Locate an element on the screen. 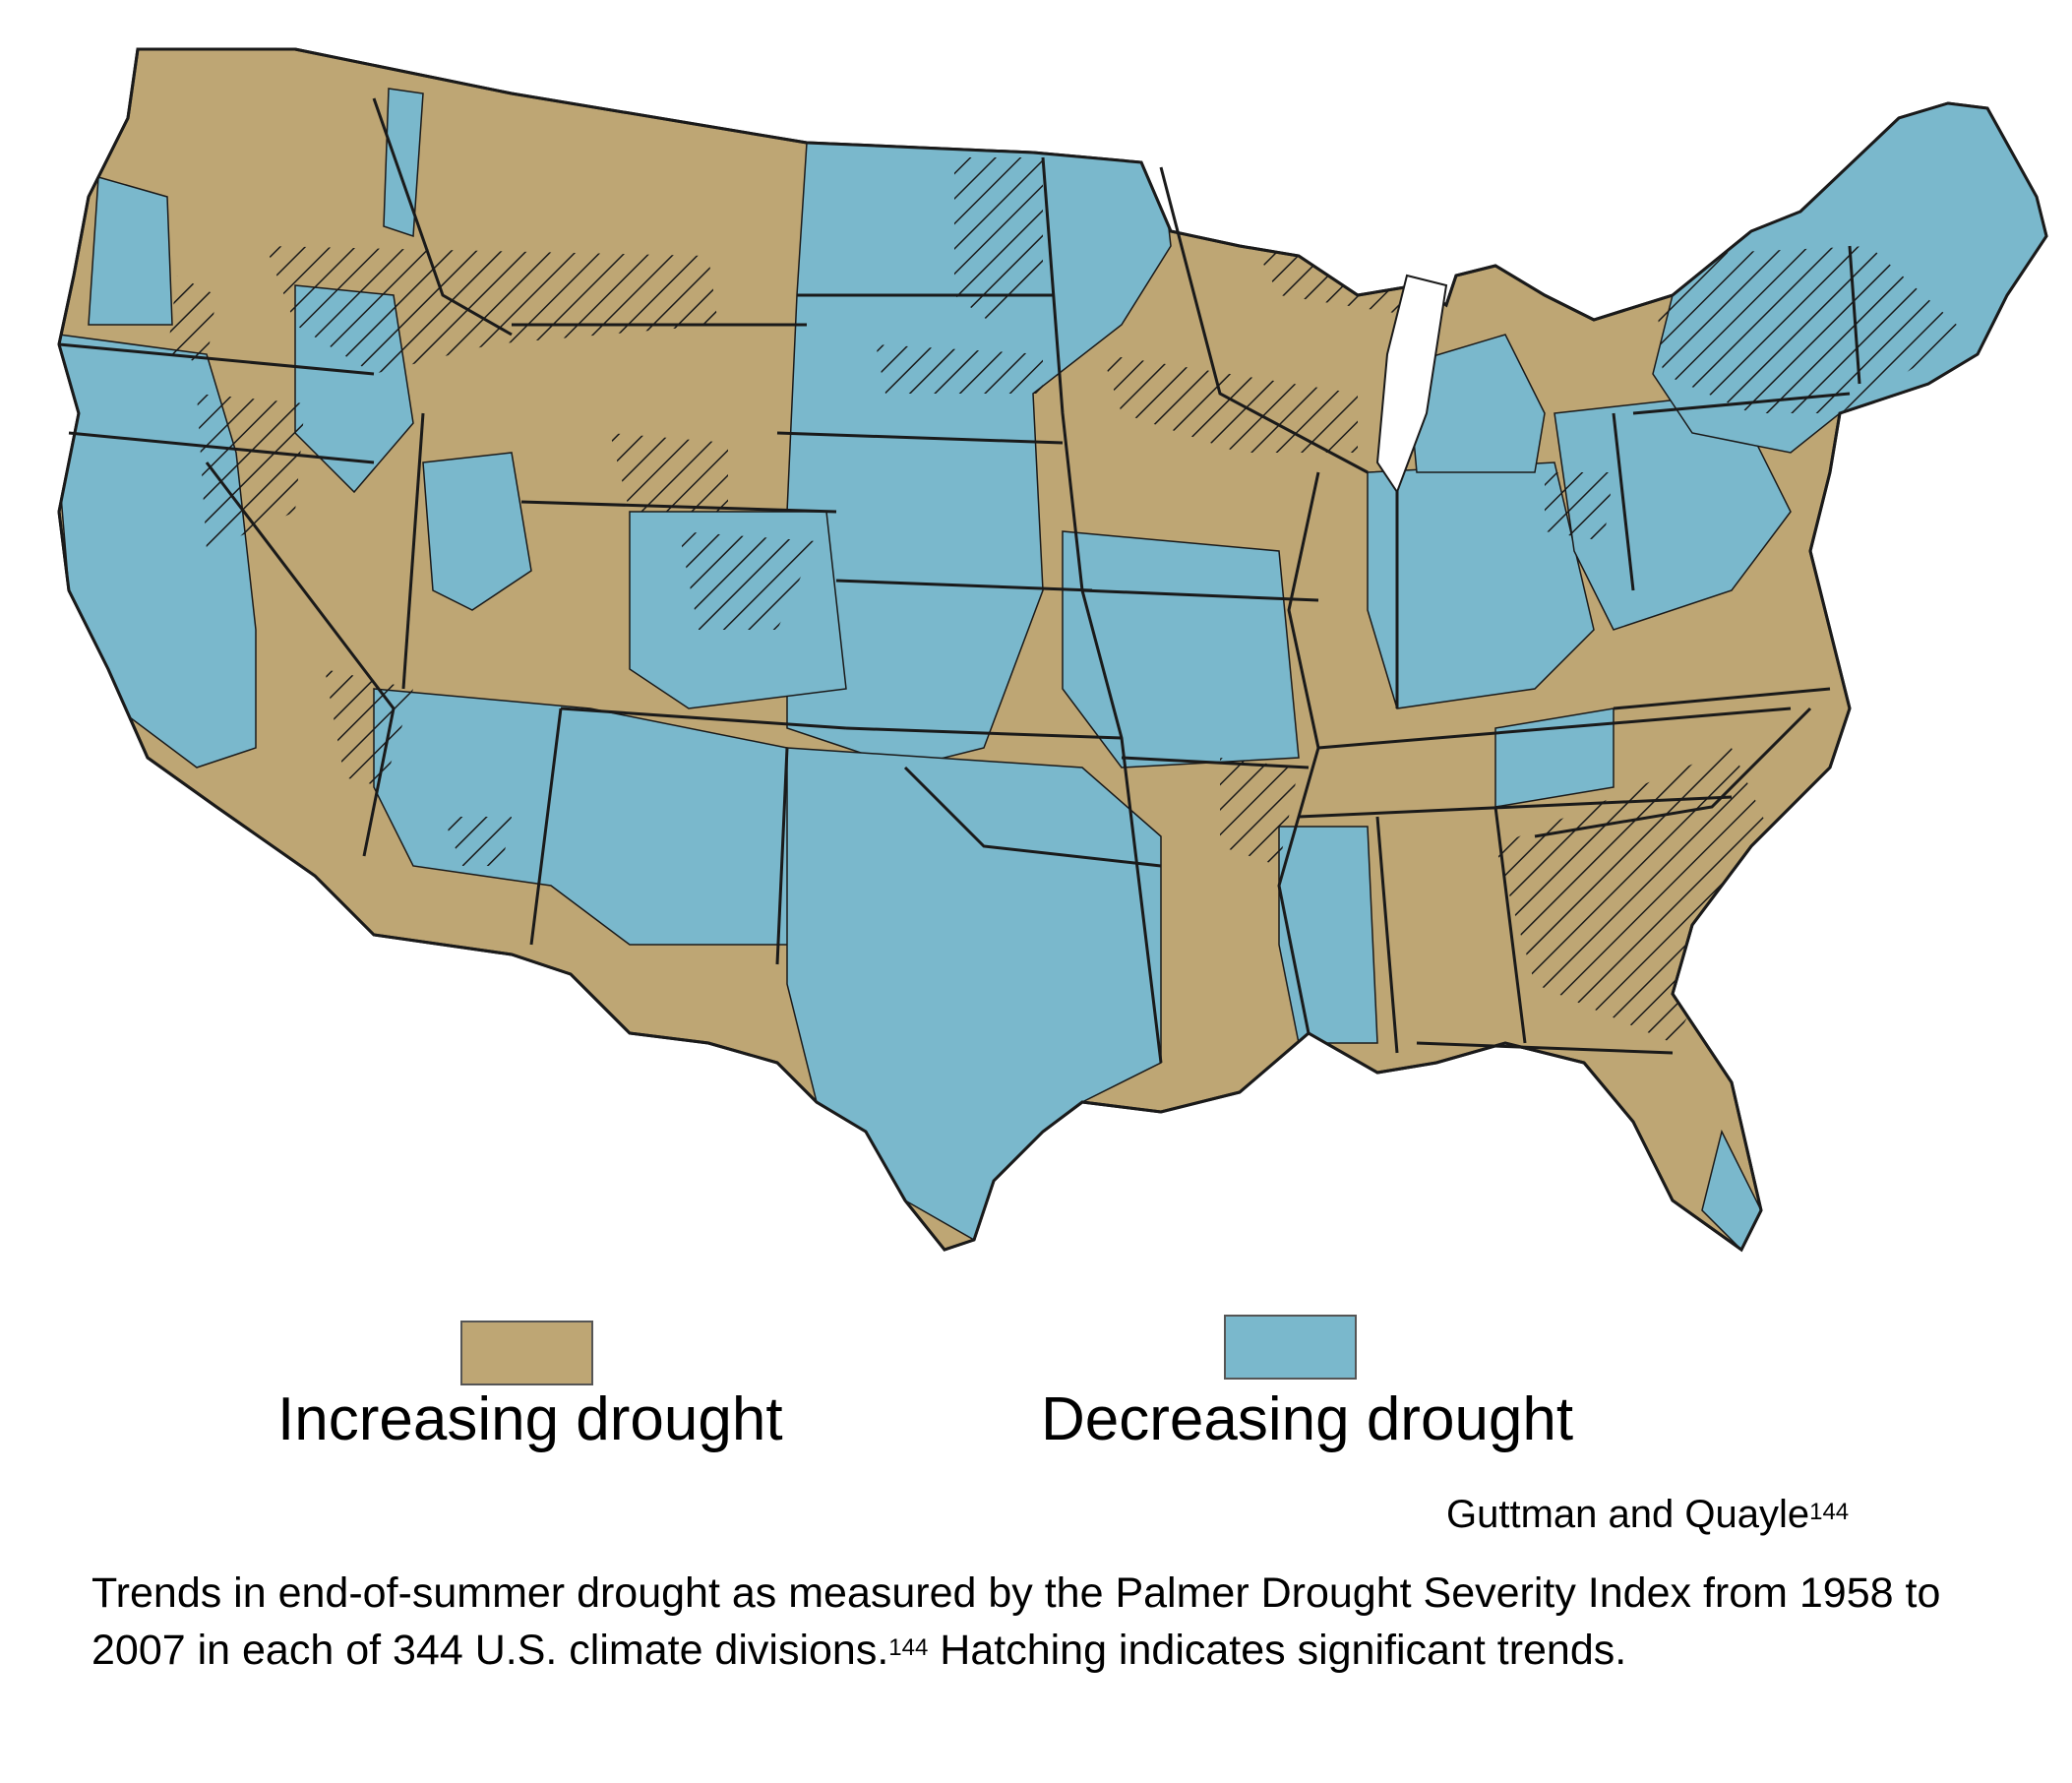 This screenshot has height=1783, width=2072. border-co-nm is located at coordinates (703, 718).